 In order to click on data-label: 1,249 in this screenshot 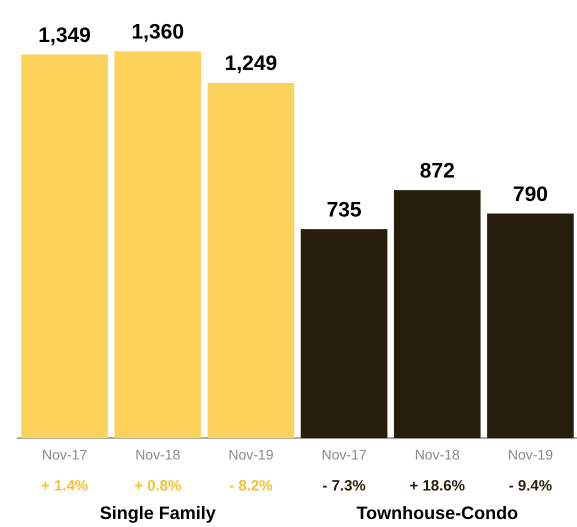, I will do `click(251, 64)`.